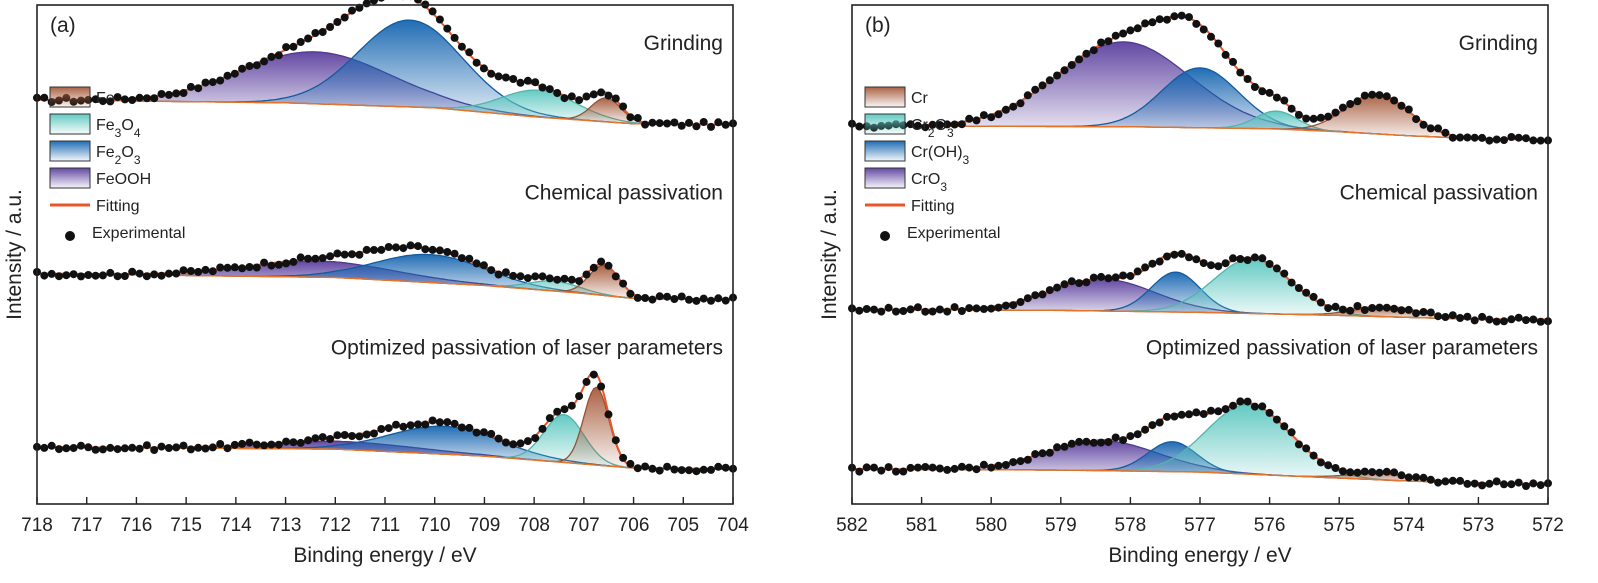  Describe the element at coordinates (1548, 525) in the screenshot. I see `x-tick-label: 572` at that location.